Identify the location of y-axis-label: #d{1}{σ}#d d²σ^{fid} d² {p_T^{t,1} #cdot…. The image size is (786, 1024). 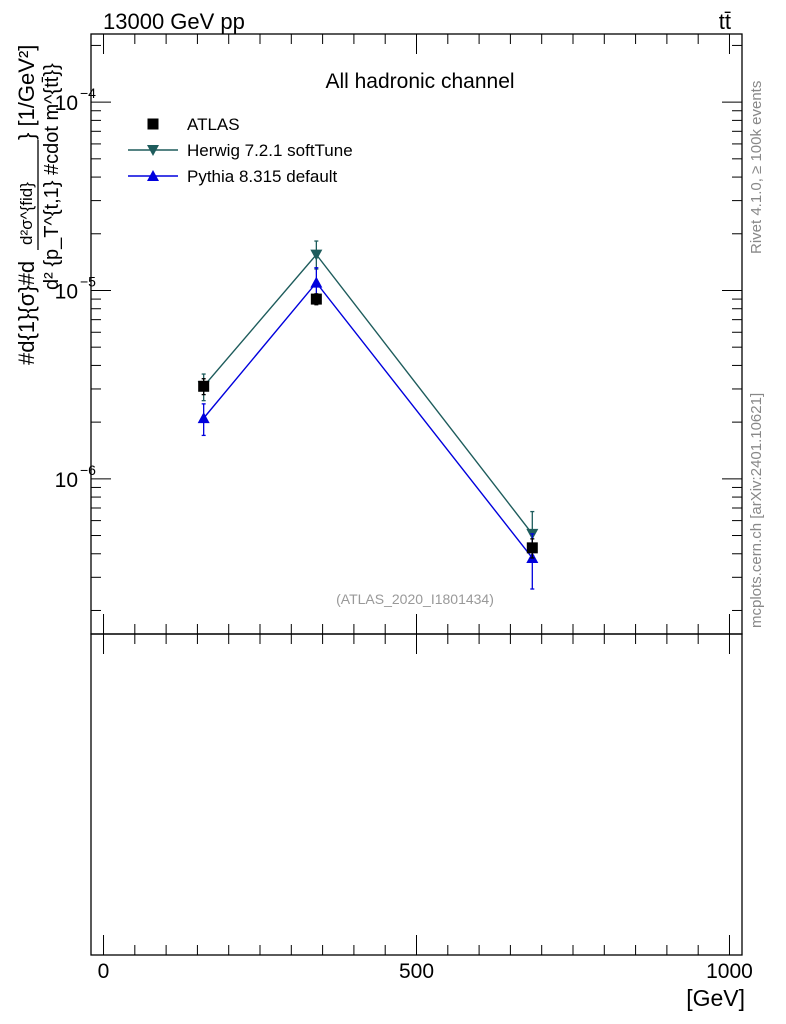
(38, 205).